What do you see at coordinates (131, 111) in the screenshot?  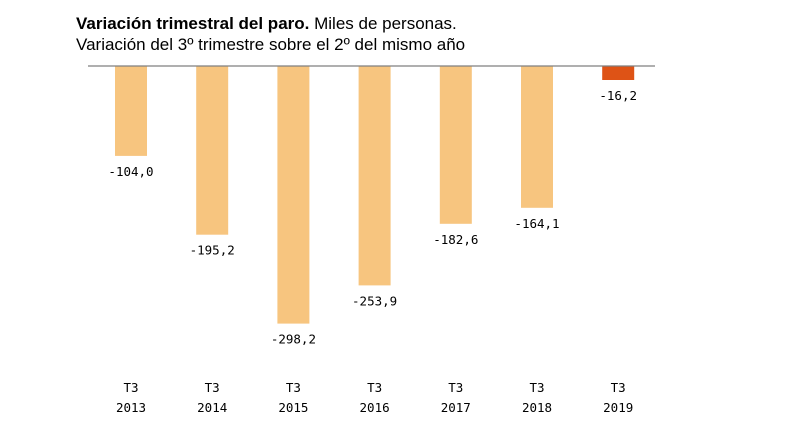 I see `bar-2013` at bounding box center [131, 111].